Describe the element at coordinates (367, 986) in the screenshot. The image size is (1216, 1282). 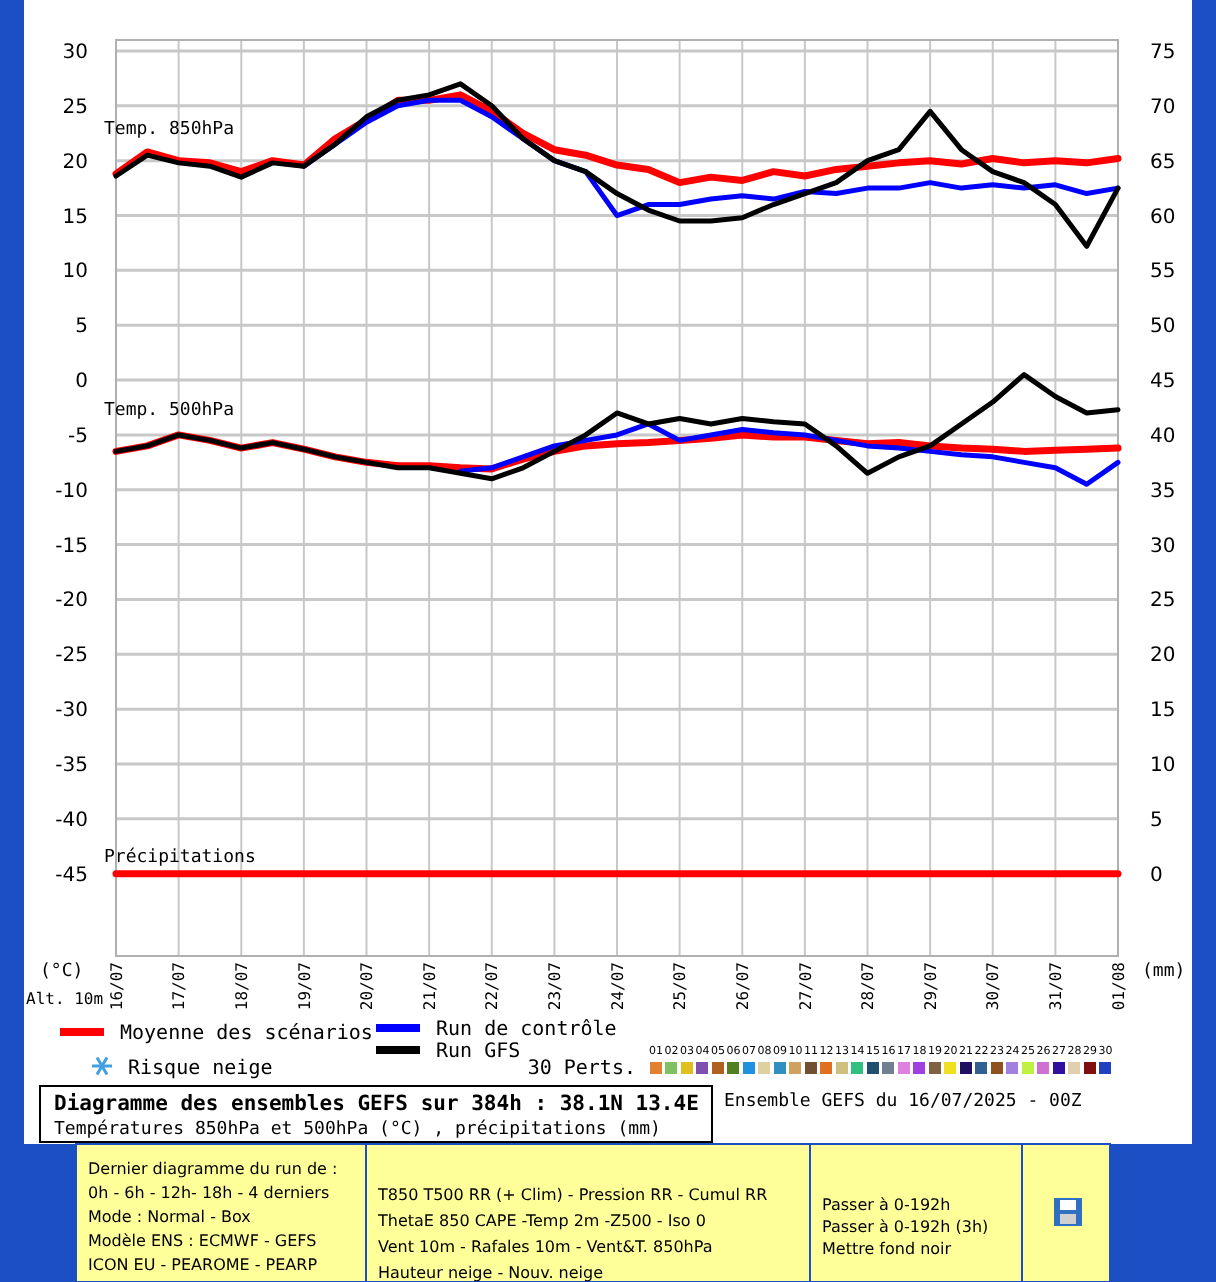
I see `x-tick-label: 20/07` at that location.